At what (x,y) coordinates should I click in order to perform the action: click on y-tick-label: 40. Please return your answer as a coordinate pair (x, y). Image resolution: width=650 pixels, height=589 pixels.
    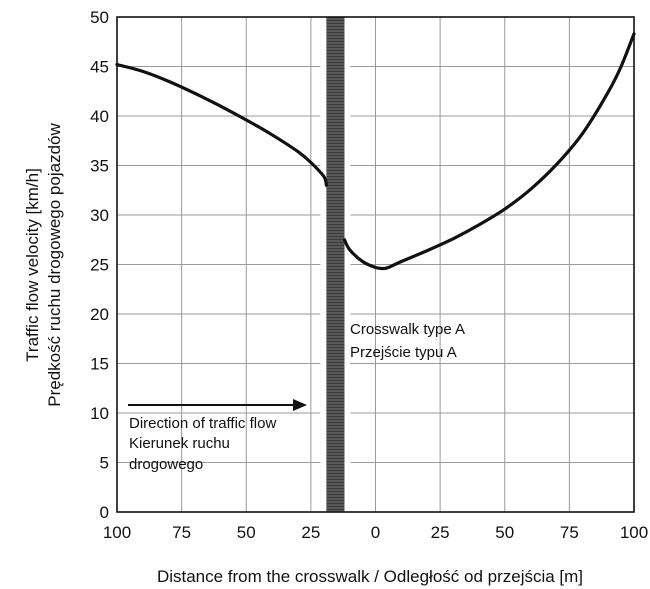
    Looking at the image, I should click on (99, 116).